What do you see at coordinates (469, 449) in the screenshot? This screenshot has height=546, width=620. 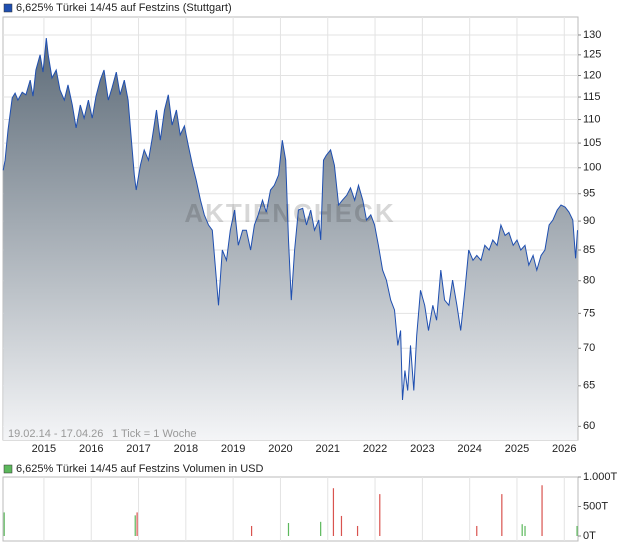 I see `x-tick-label: 2024` at bounding box center [469, 449].